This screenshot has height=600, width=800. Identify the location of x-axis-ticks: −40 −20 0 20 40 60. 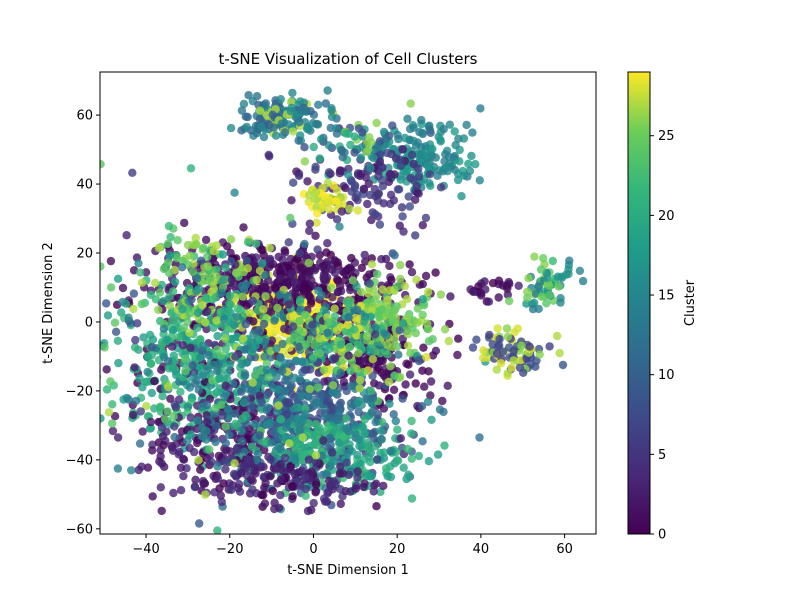
(352, 545).